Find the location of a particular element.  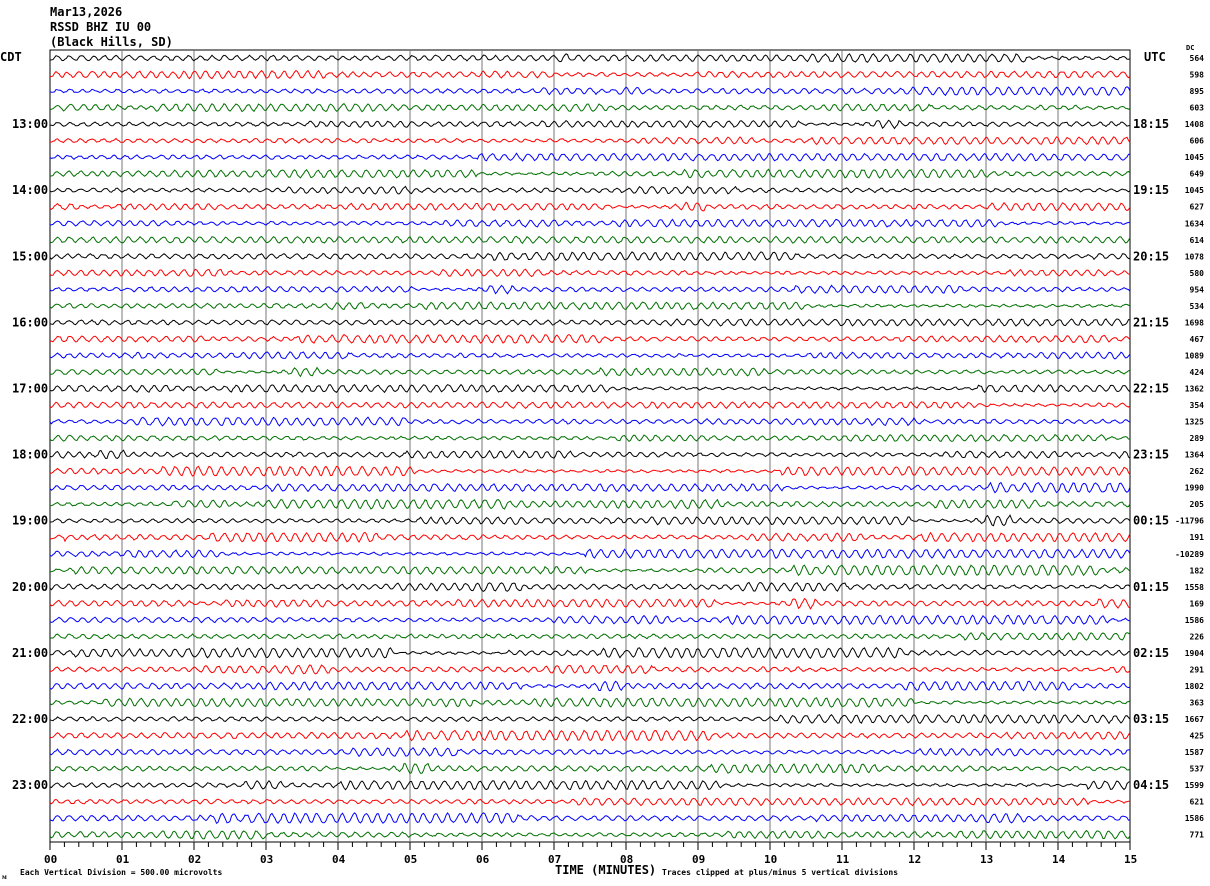

right-hour-label: 20:15 is located at coordinates (1151, 256).